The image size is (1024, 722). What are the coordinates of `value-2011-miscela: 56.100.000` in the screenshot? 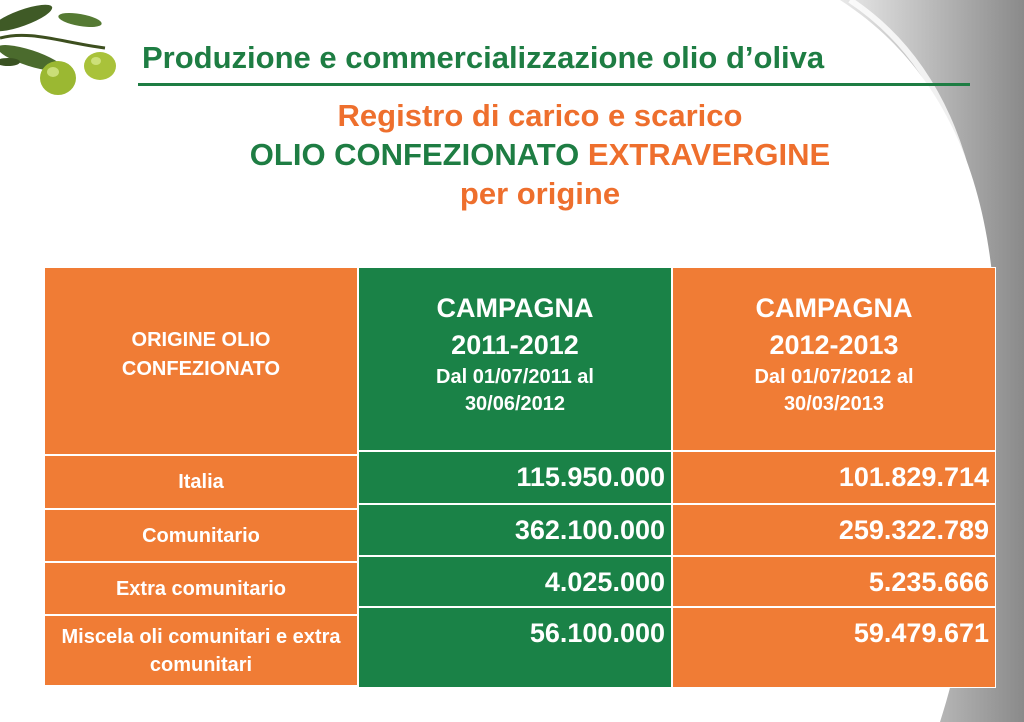 It's located at (515, 647).